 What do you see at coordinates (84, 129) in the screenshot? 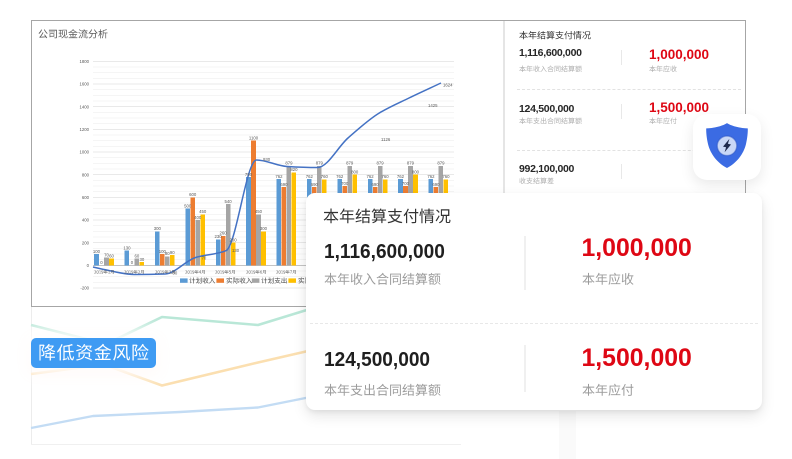
I see `svg-text: 1200` at bounding box center [84, 129].